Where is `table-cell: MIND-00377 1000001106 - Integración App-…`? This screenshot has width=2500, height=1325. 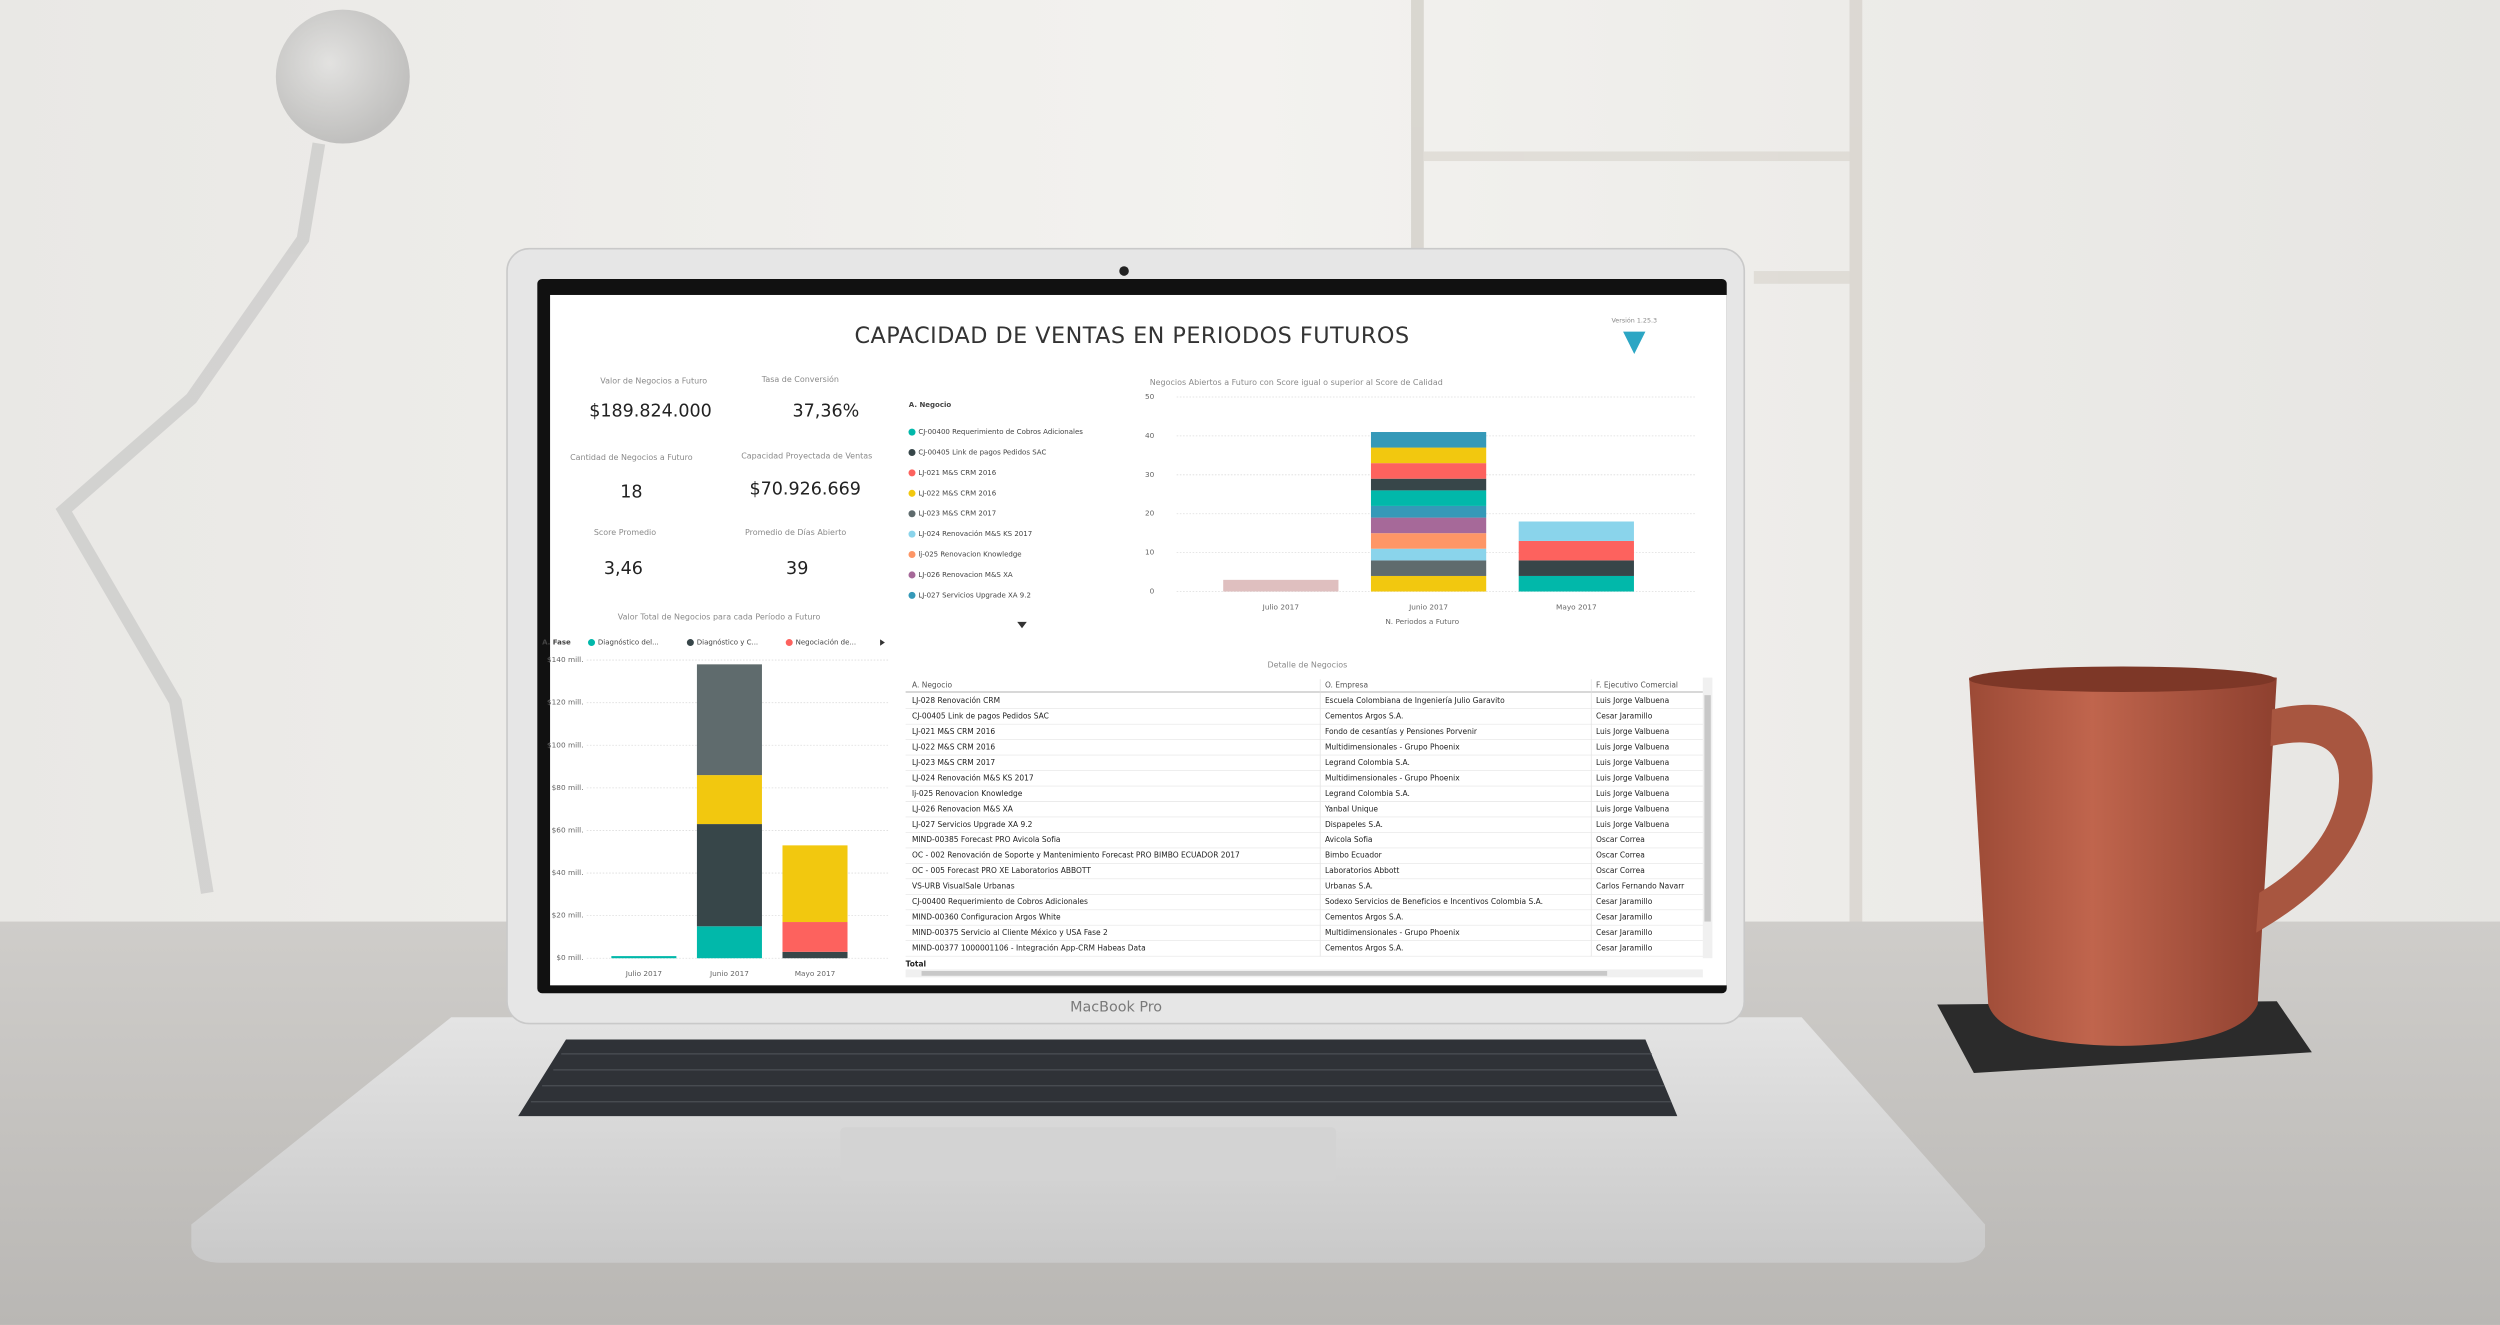 table-cell: MIND-00377 1000001106 - Integración App-… is located at coordinates (1029, 948).